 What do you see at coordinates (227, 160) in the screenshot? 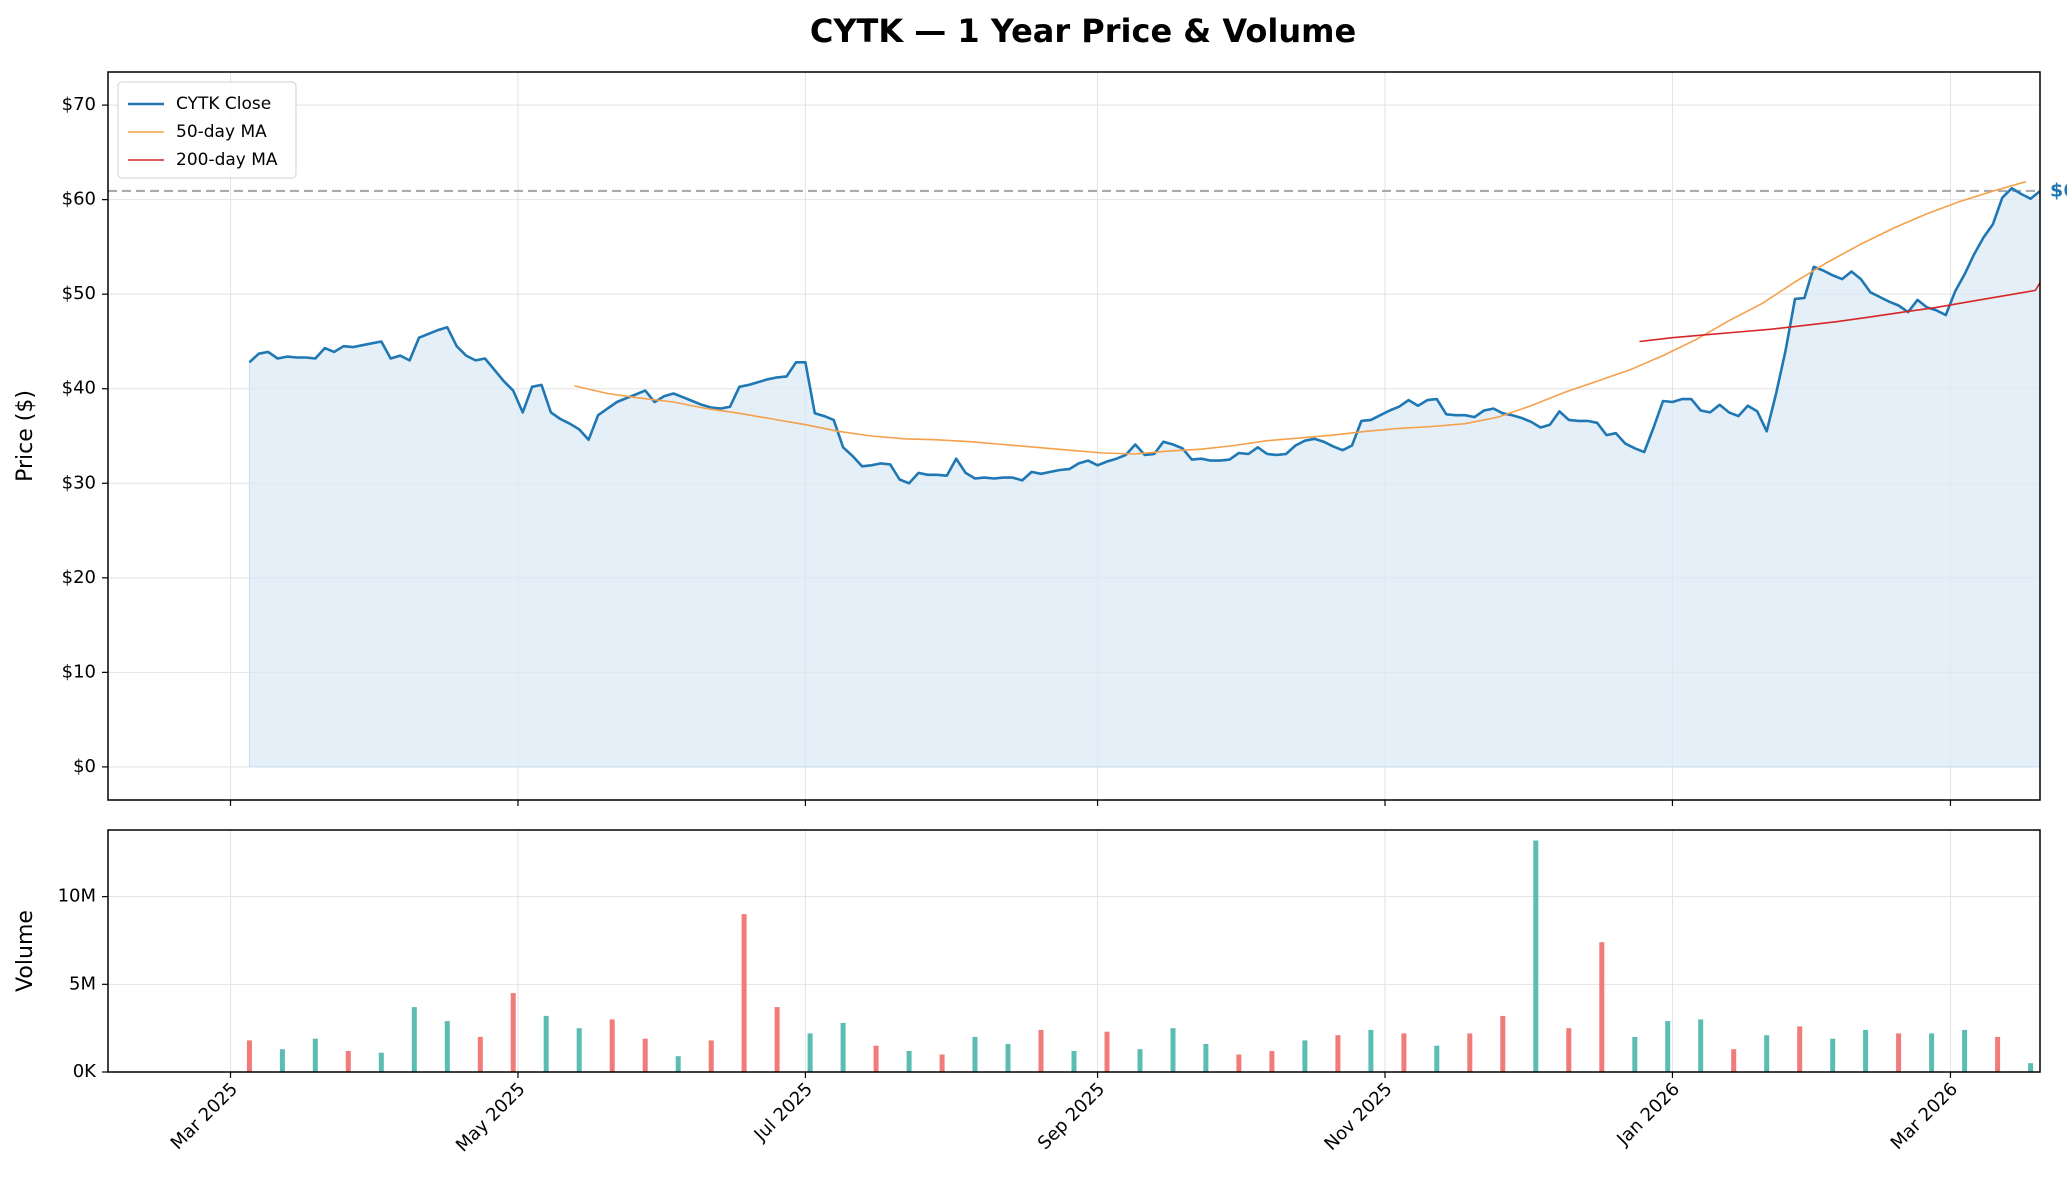
I see `legend-label-ma200: 200-day MA` at bounding box center [227, 160].